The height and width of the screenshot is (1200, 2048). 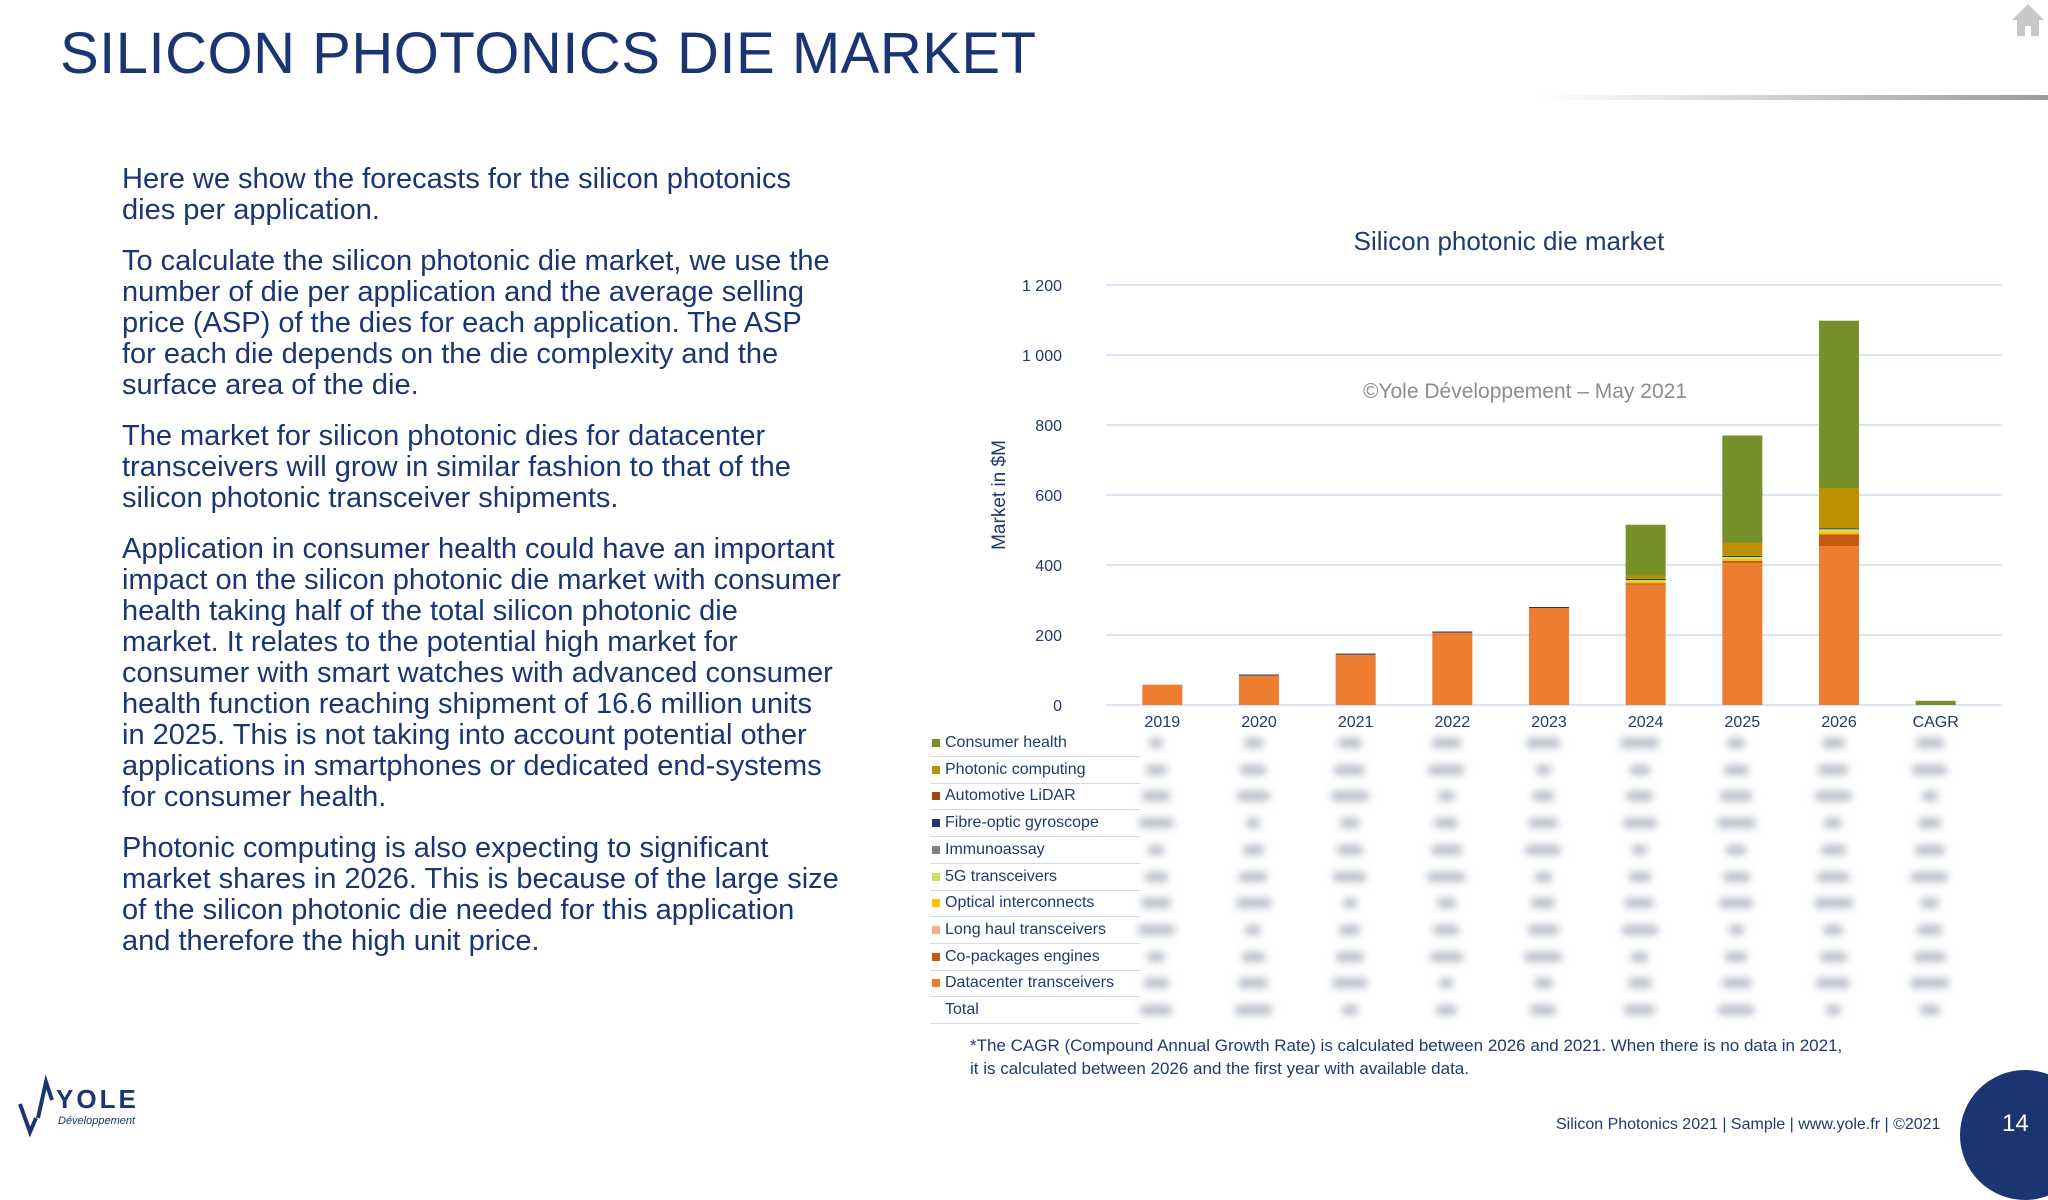 What do you see at coordinates (1025, 929) in the screenshot?
I see `legend-label: Long haul transceivers` at bounding box center [1025, 929].